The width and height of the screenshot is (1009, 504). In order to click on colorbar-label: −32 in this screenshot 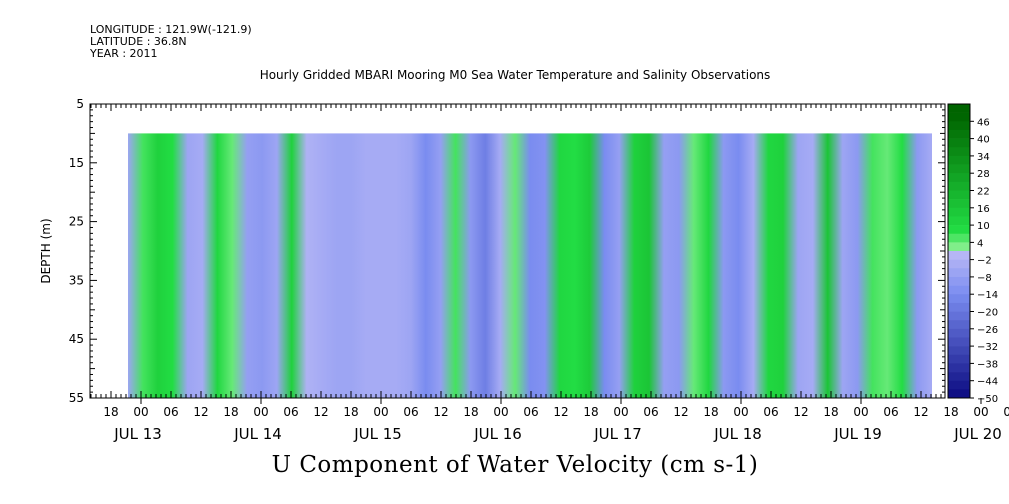, I will do `click(987, 347)`.